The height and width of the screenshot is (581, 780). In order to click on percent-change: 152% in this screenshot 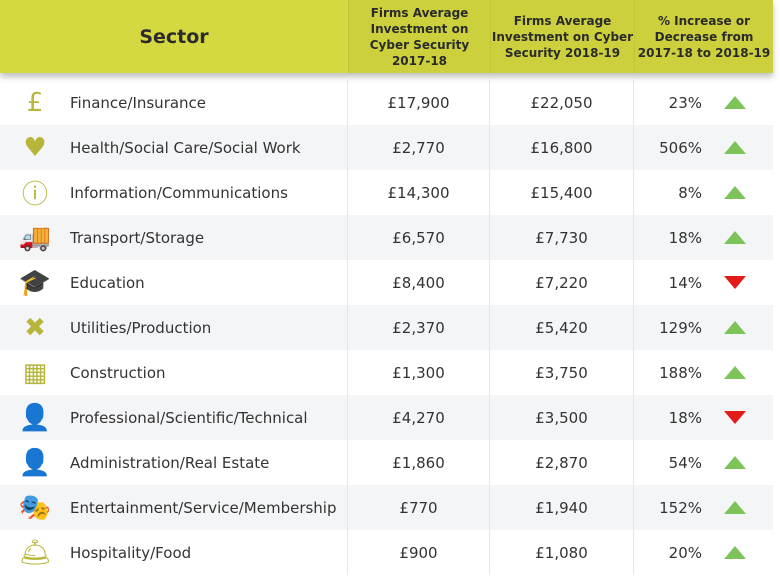, I will do `click(680, 507)`.